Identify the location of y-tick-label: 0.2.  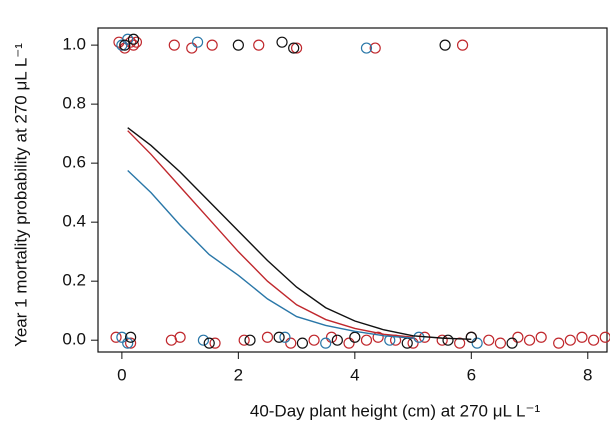
(74, 280).